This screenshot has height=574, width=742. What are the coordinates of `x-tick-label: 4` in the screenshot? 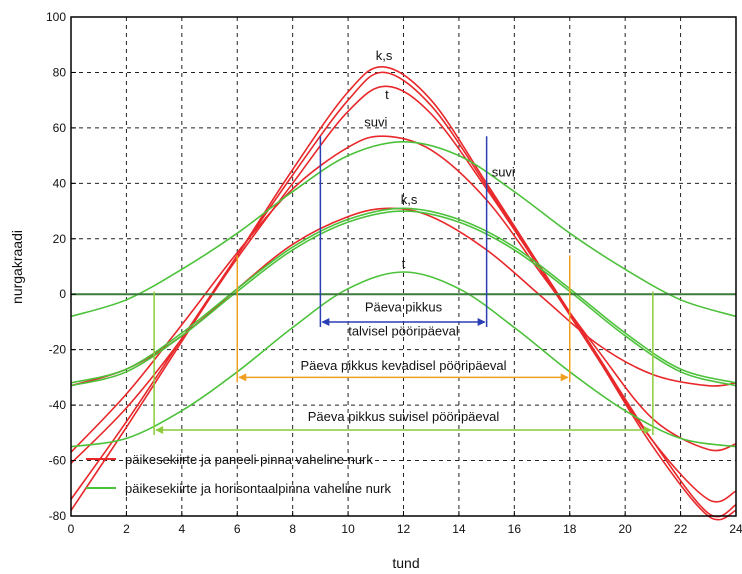 It's located at (181, 529).